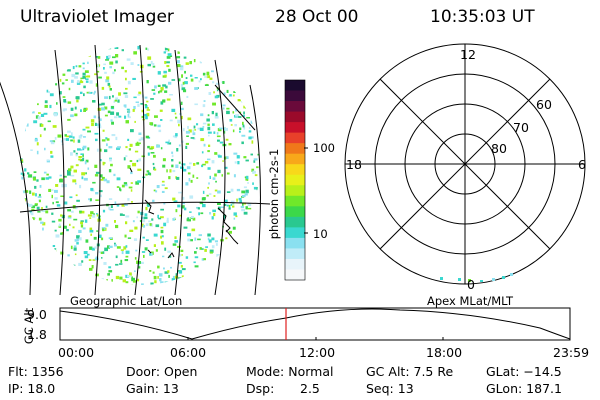 This screenshot has width=600, height=400. Describe the element at coordinates (184, 213) in the screenshot. I see `coastline` at that location.